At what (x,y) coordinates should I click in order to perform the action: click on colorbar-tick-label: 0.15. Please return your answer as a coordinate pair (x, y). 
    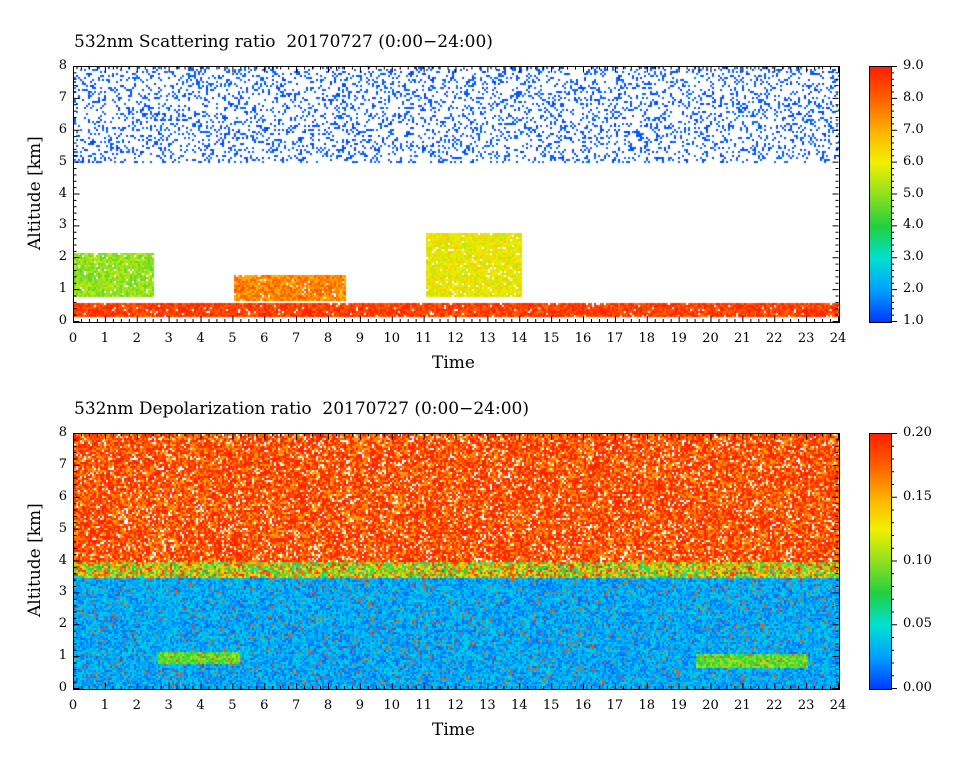
    Looking at the image, I should click on (917, 496).